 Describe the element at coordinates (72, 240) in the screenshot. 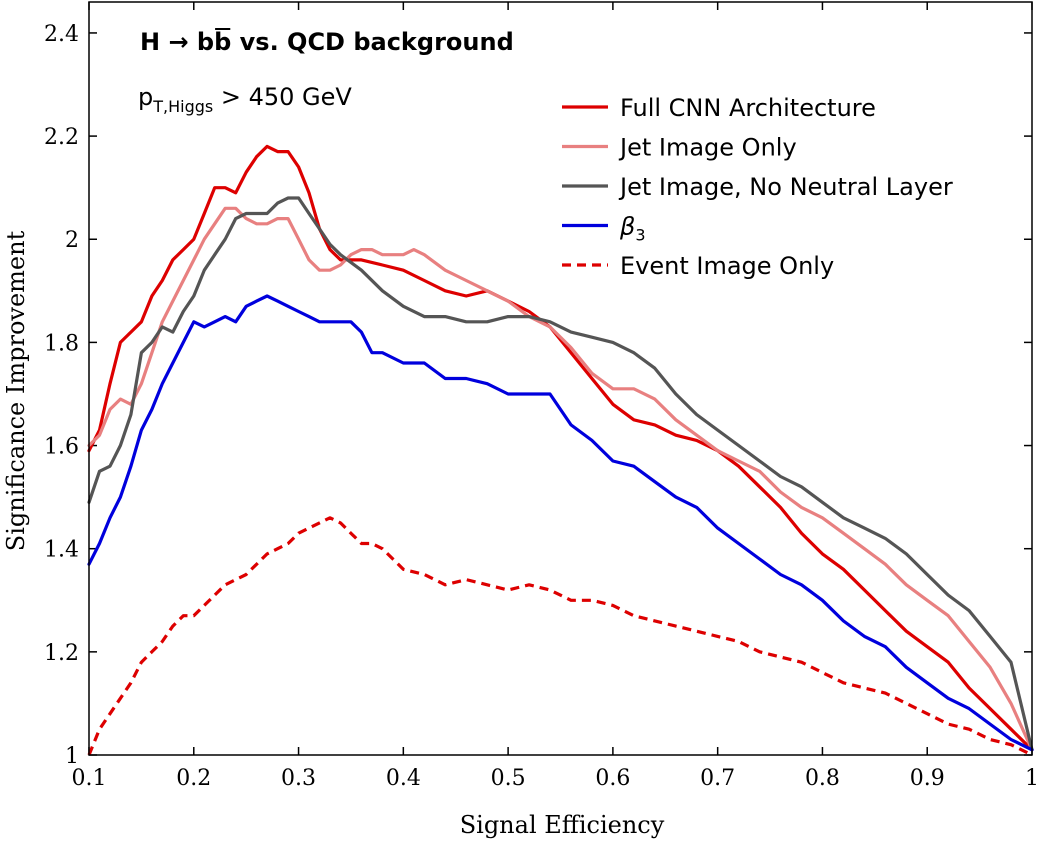

I see `y-tick-label: 2` at that location.